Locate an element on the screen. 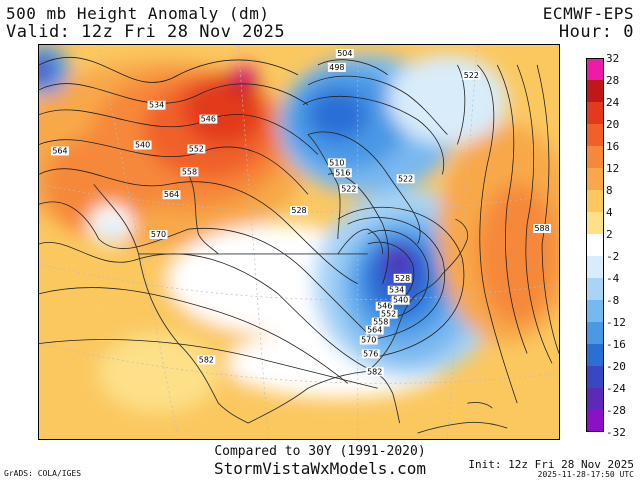  colorbar-tick-label: -12 is located at coordinates (616, 322).